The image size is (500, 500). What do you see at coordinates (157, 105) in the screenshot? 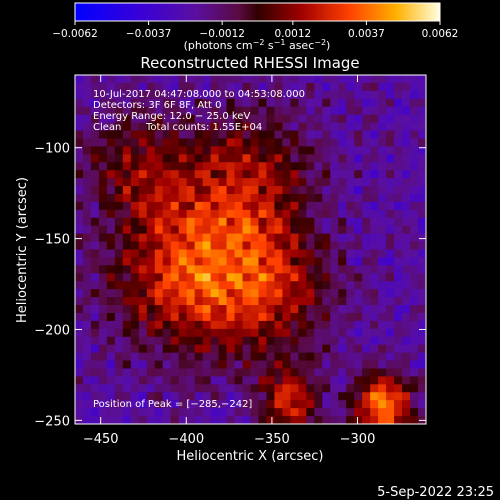
I see `annotation-detectors: Detectors: 3F 6F 8F, Att 0` at bounding box center [157, 105].